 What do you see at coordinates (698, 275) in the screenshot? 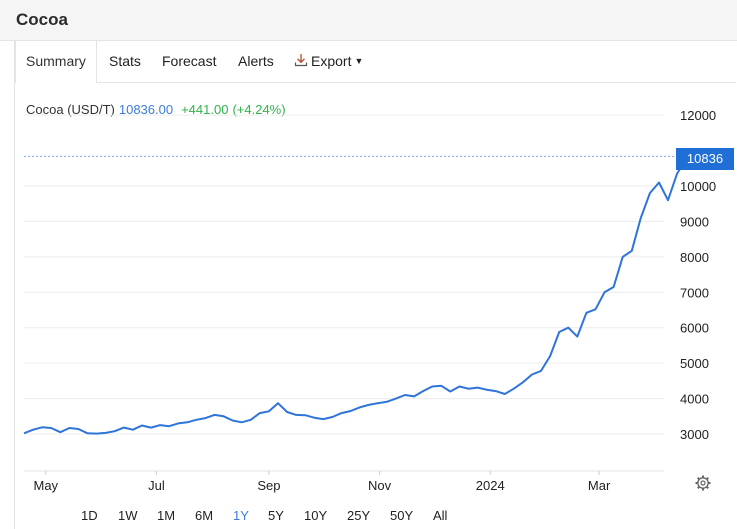
I see `y-axis: 3000 4000 5000 6000 7000 8000 9000 10000 12000` at bounding box center [698, 275].